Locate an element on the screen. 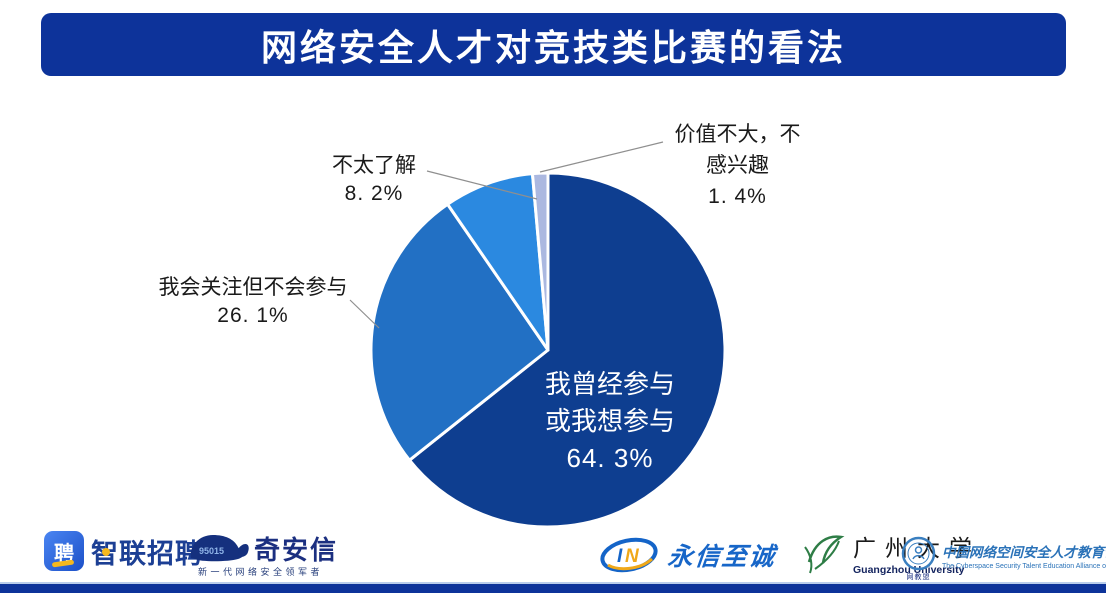 Image resolution: width=1106 pixels, height=593 pixels. yongxin-icon-letter-n: N is located at coordinates (632, 556).